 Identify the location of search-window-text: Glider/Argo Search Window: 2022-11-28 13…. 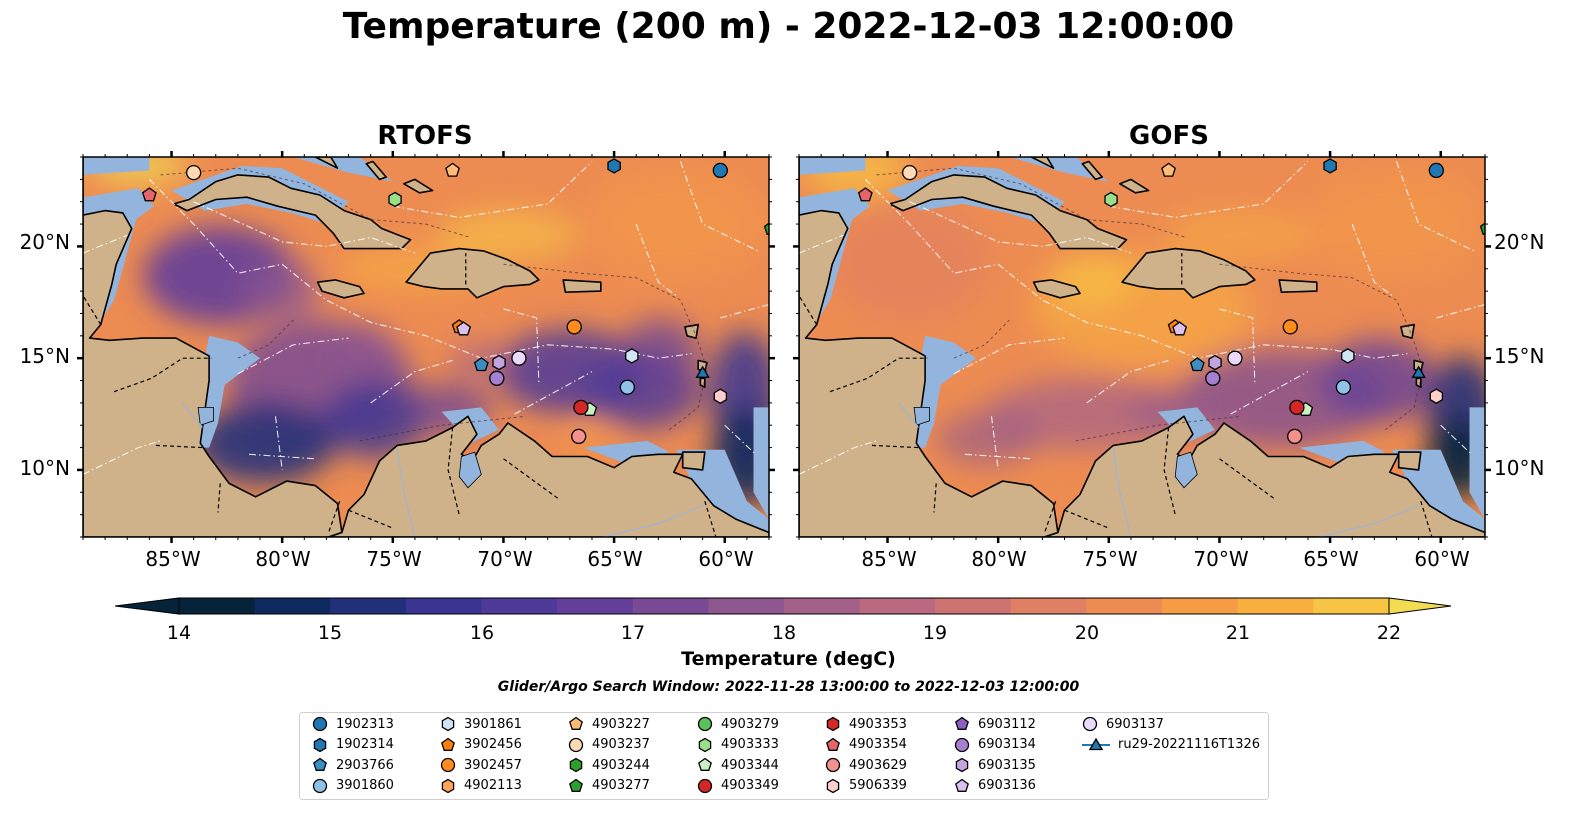
(788, 687).